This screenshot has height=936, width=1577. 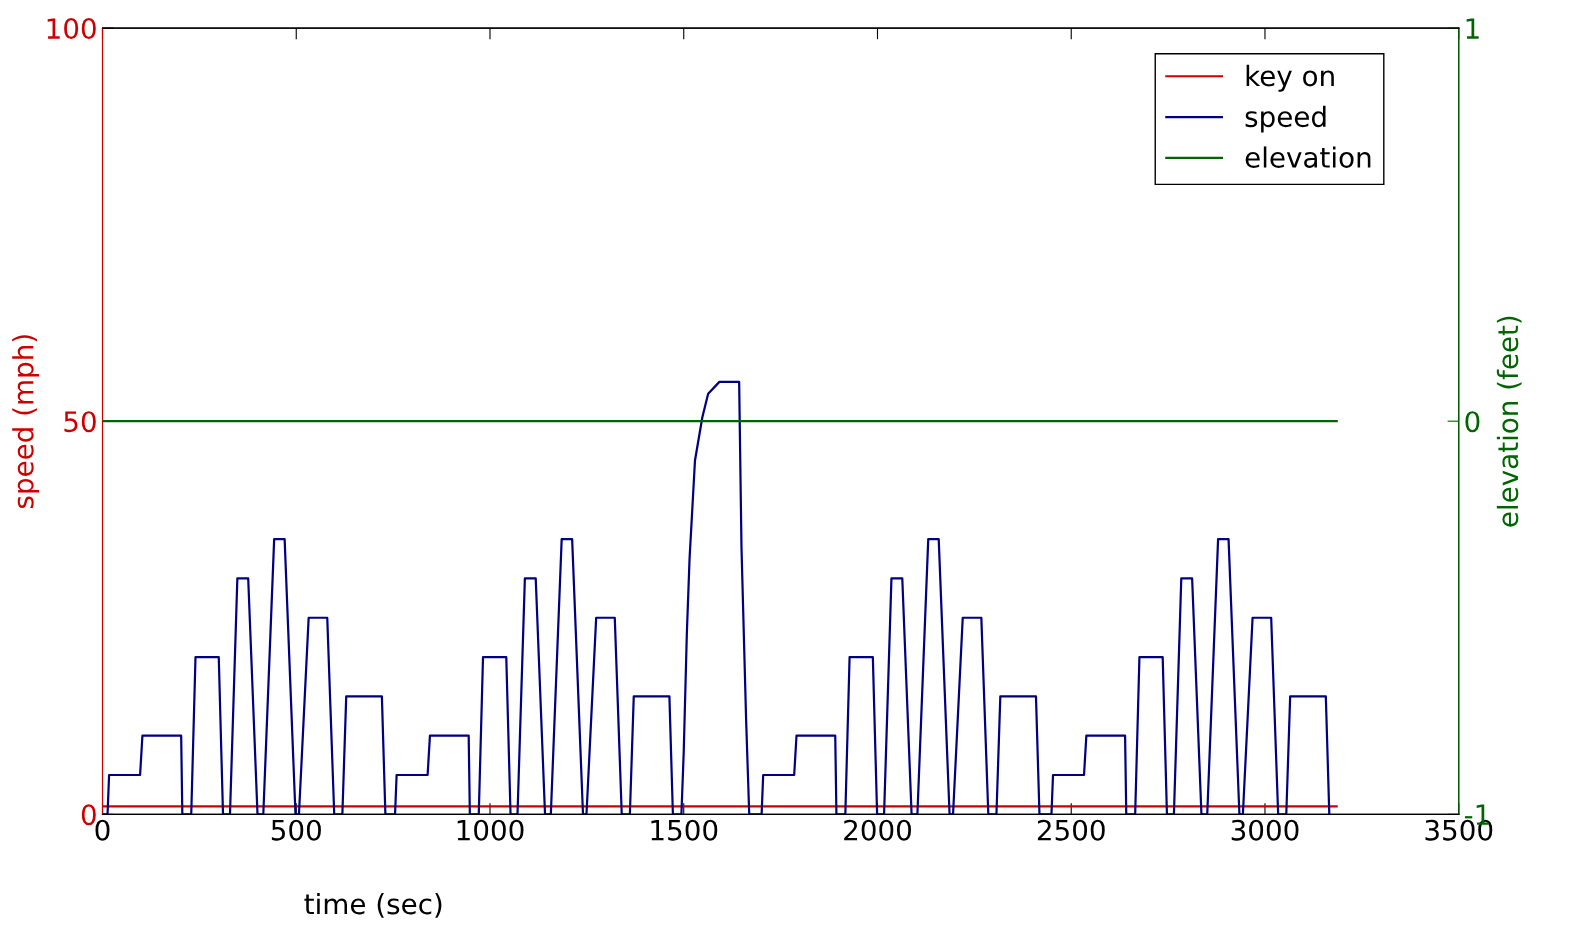 What do you see at coordinates (71, 29) in the screenshot?
I see `y-tick-label: 100` at bounding box center [71, 29].